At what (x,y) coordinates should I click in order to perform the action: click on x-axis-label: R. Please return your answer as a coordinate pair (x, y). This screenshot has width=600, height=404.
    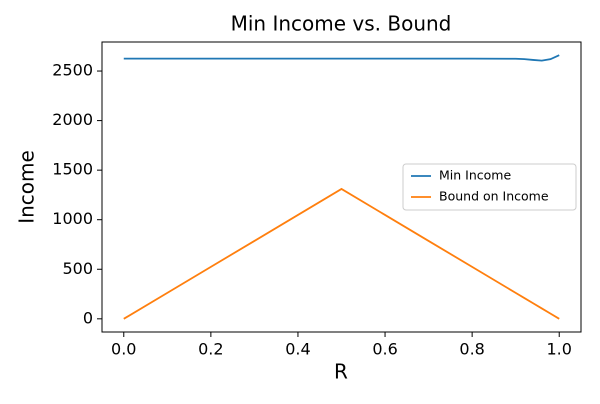
    Looking at the image, I should click on (341, 372).